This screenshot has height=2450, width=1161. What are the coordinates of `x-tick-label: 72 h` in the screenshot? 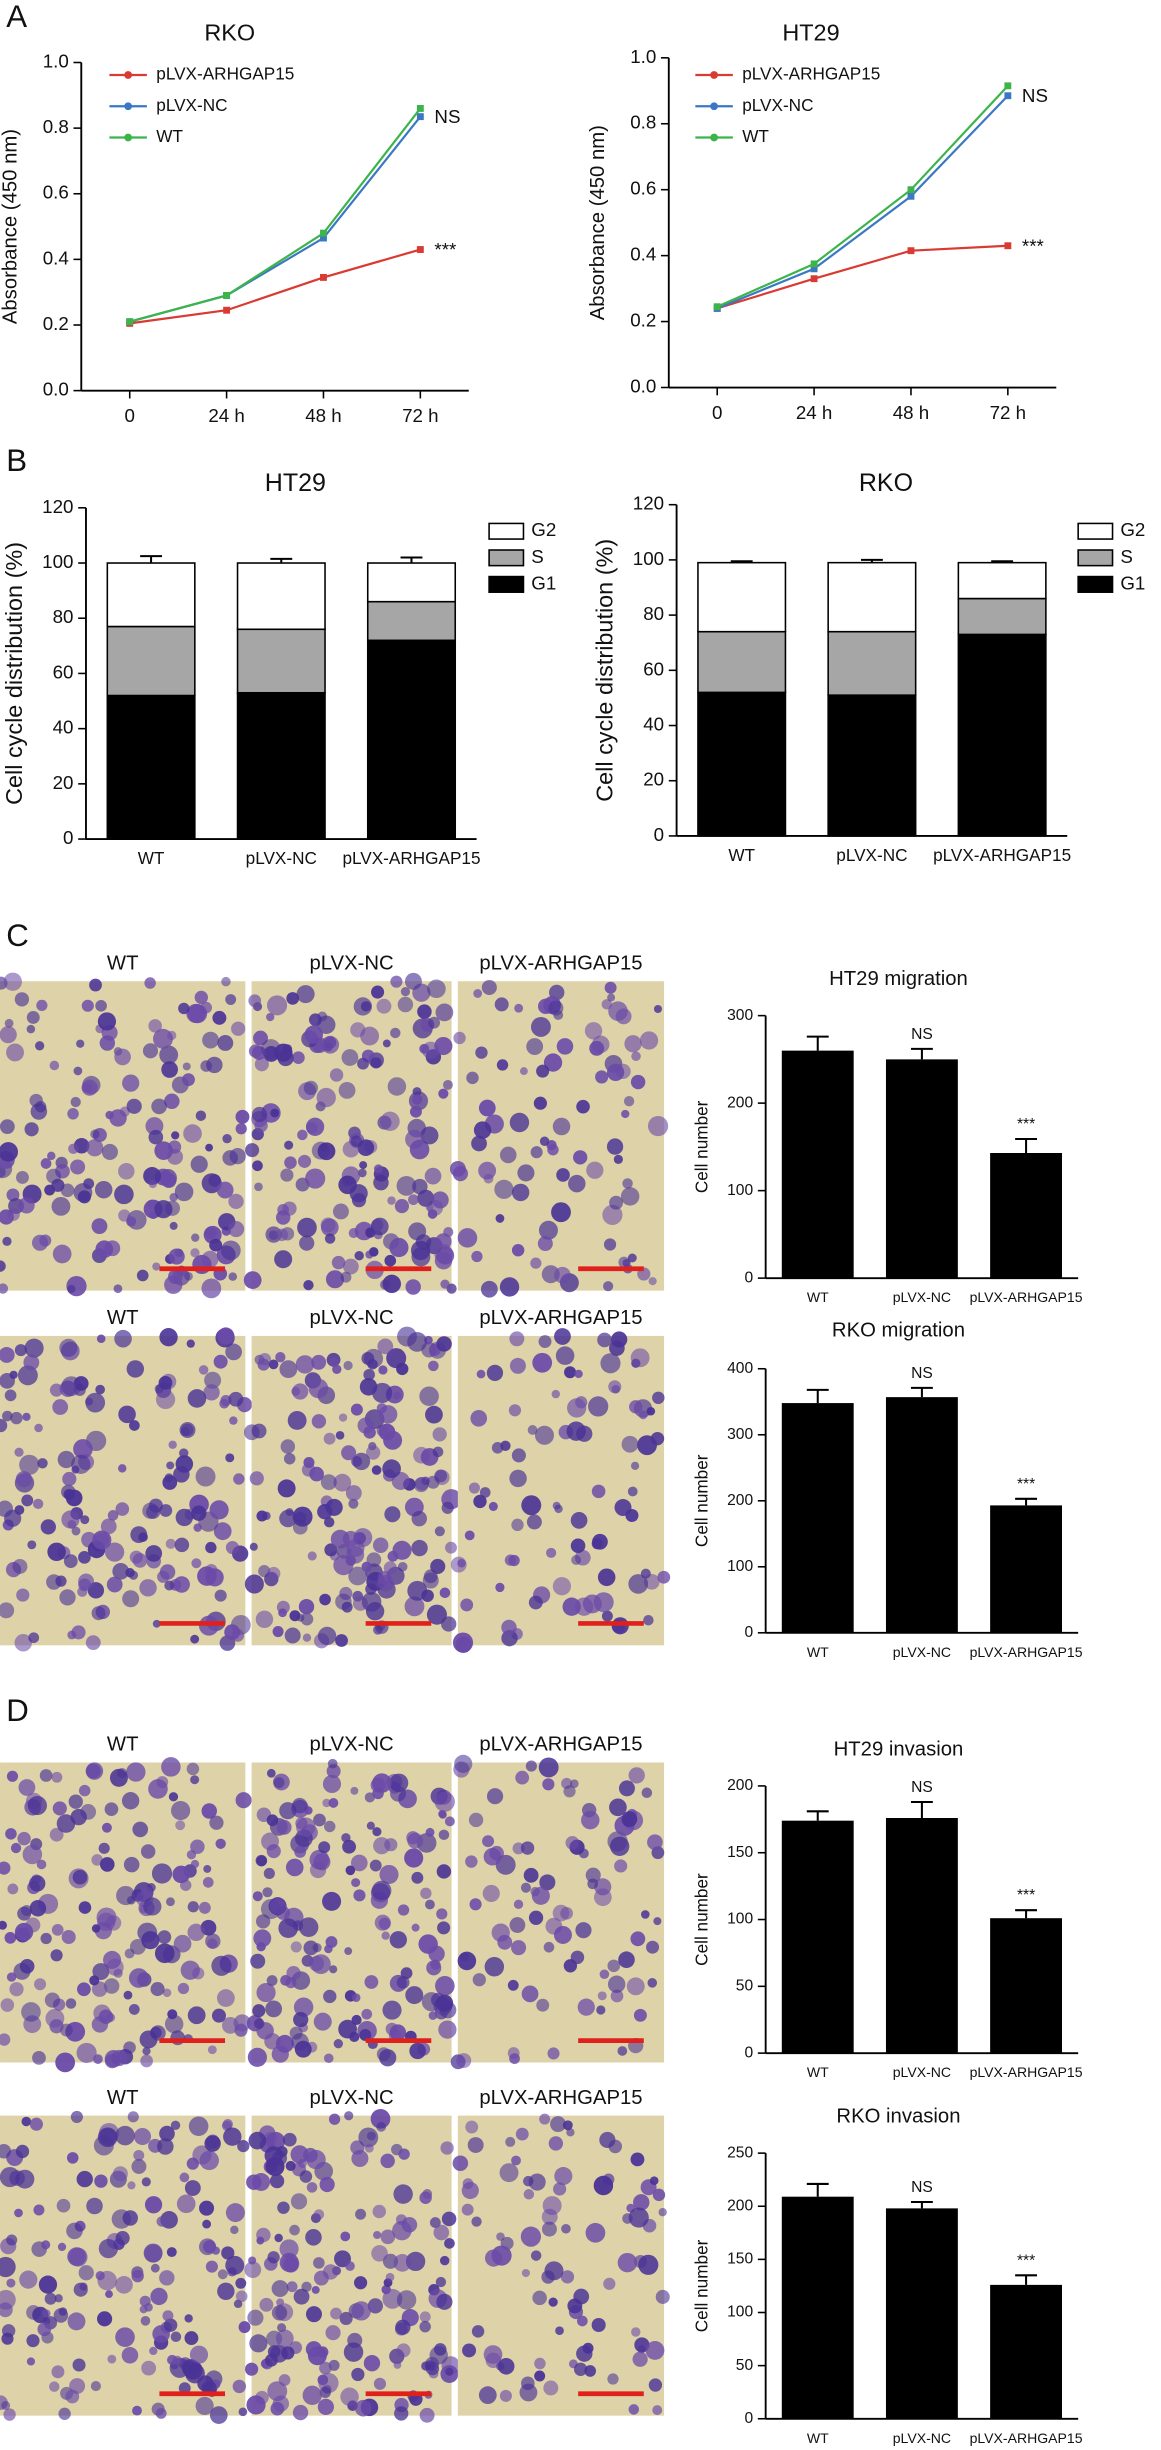 It's located at (420, 415).